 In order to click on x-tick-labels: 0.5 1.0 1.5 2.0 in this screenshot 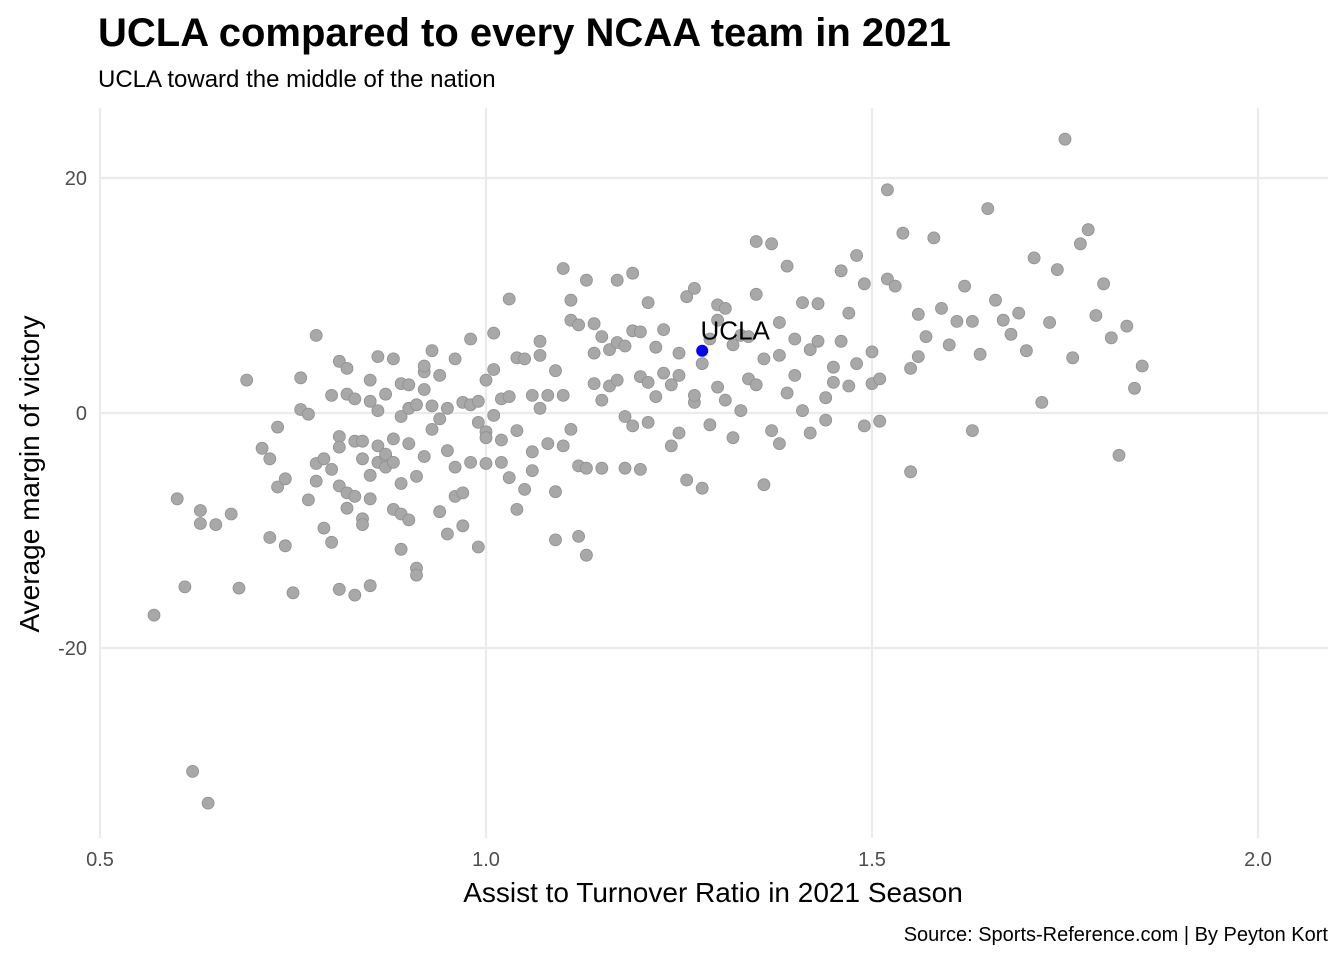, I will do `click(679, 860)`.